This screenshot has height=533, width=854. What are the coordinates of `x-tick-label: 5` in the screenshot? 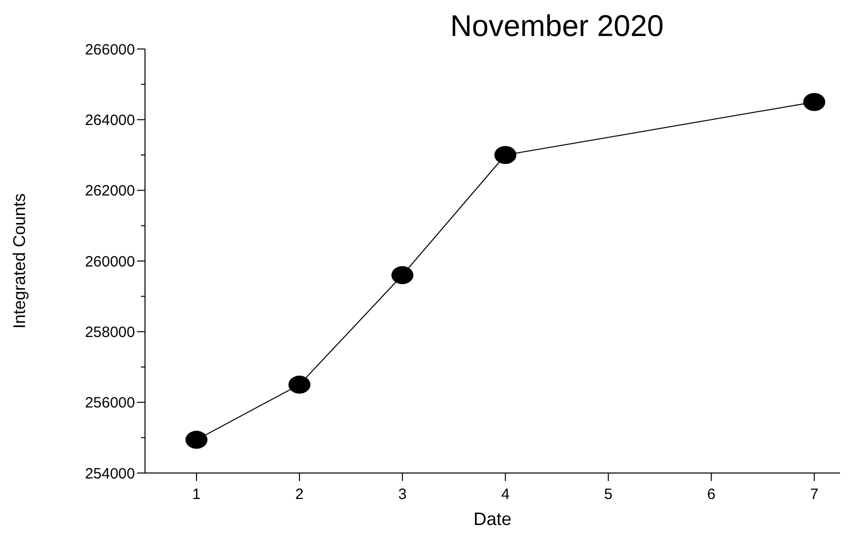 It's located at (608, 494).